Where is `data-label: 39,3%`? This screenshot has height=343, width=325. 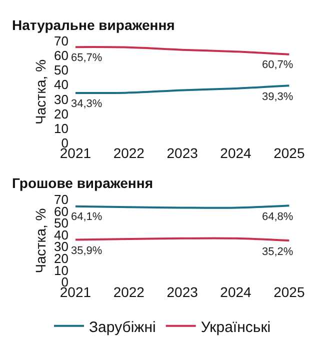
data-label: 39,3% is located at coordinates (278, 97).